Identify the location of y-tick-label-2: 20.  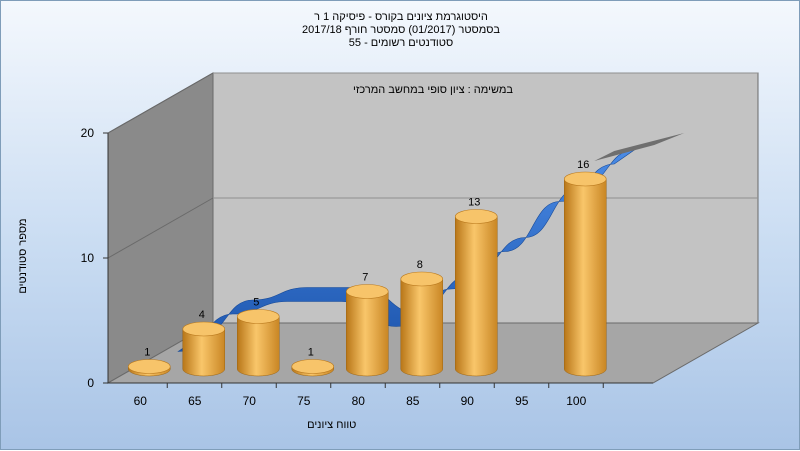
(88, 133).